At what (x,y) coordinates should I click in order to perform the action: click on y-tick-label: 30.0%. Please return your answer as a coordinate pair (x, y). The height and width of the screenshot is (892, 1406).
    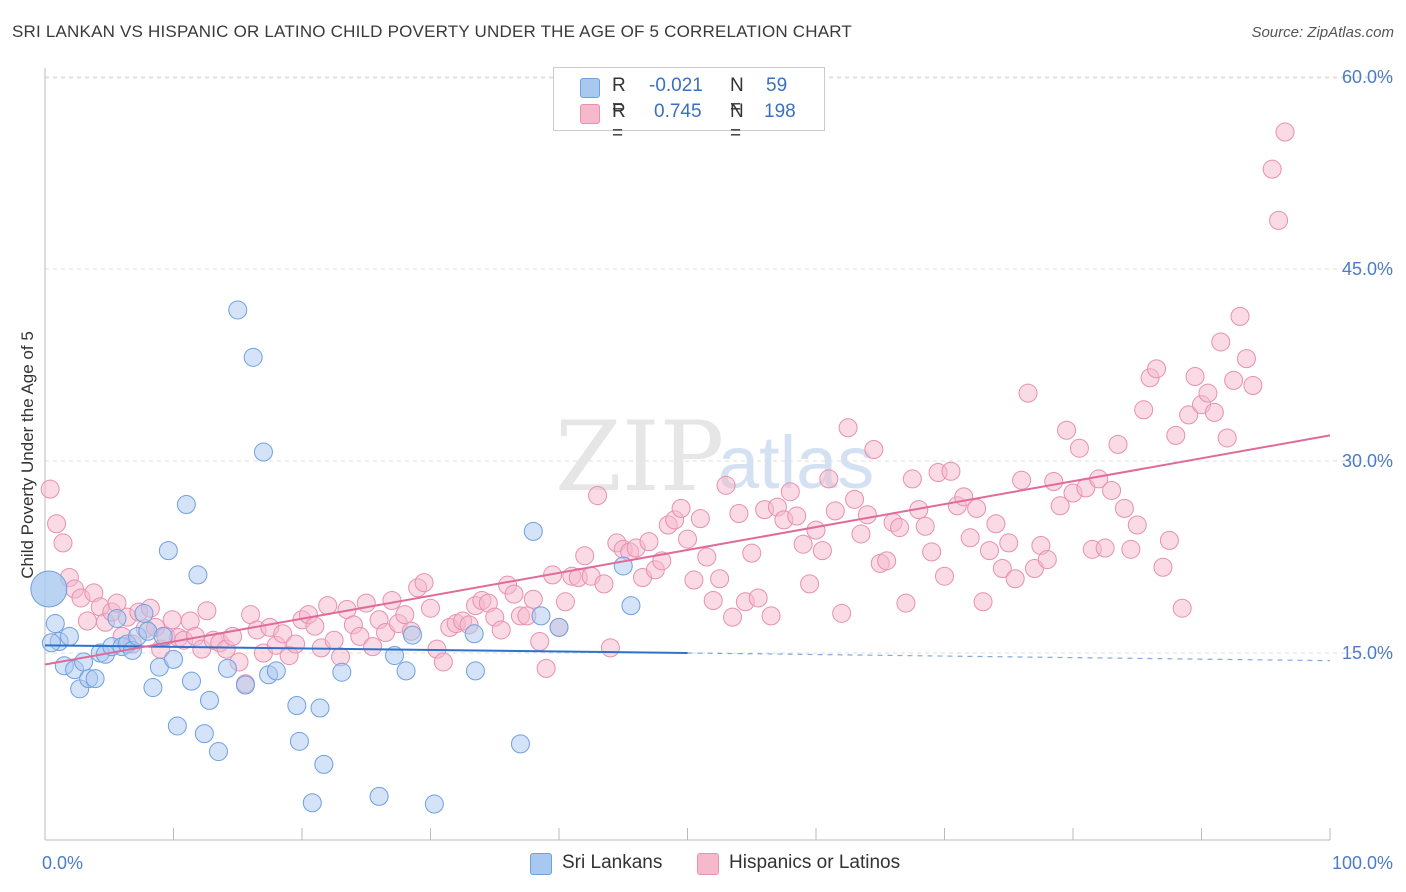
    Looking at the image, I should click on (1367, 461).